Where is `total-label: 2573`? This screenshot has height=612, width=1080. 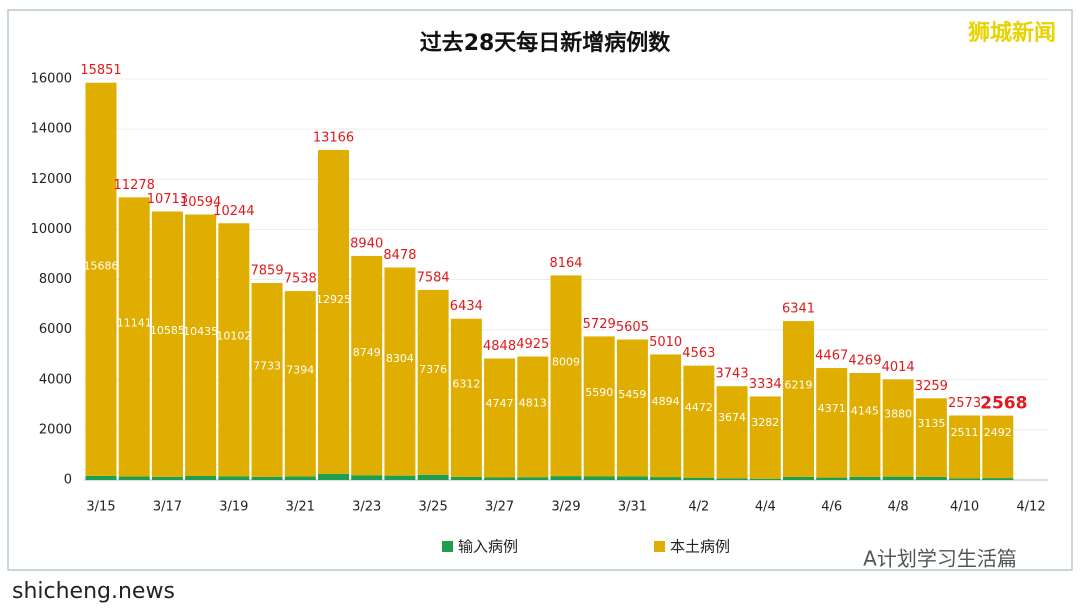
total-label: 2573 is located at coordinates (964, 403).